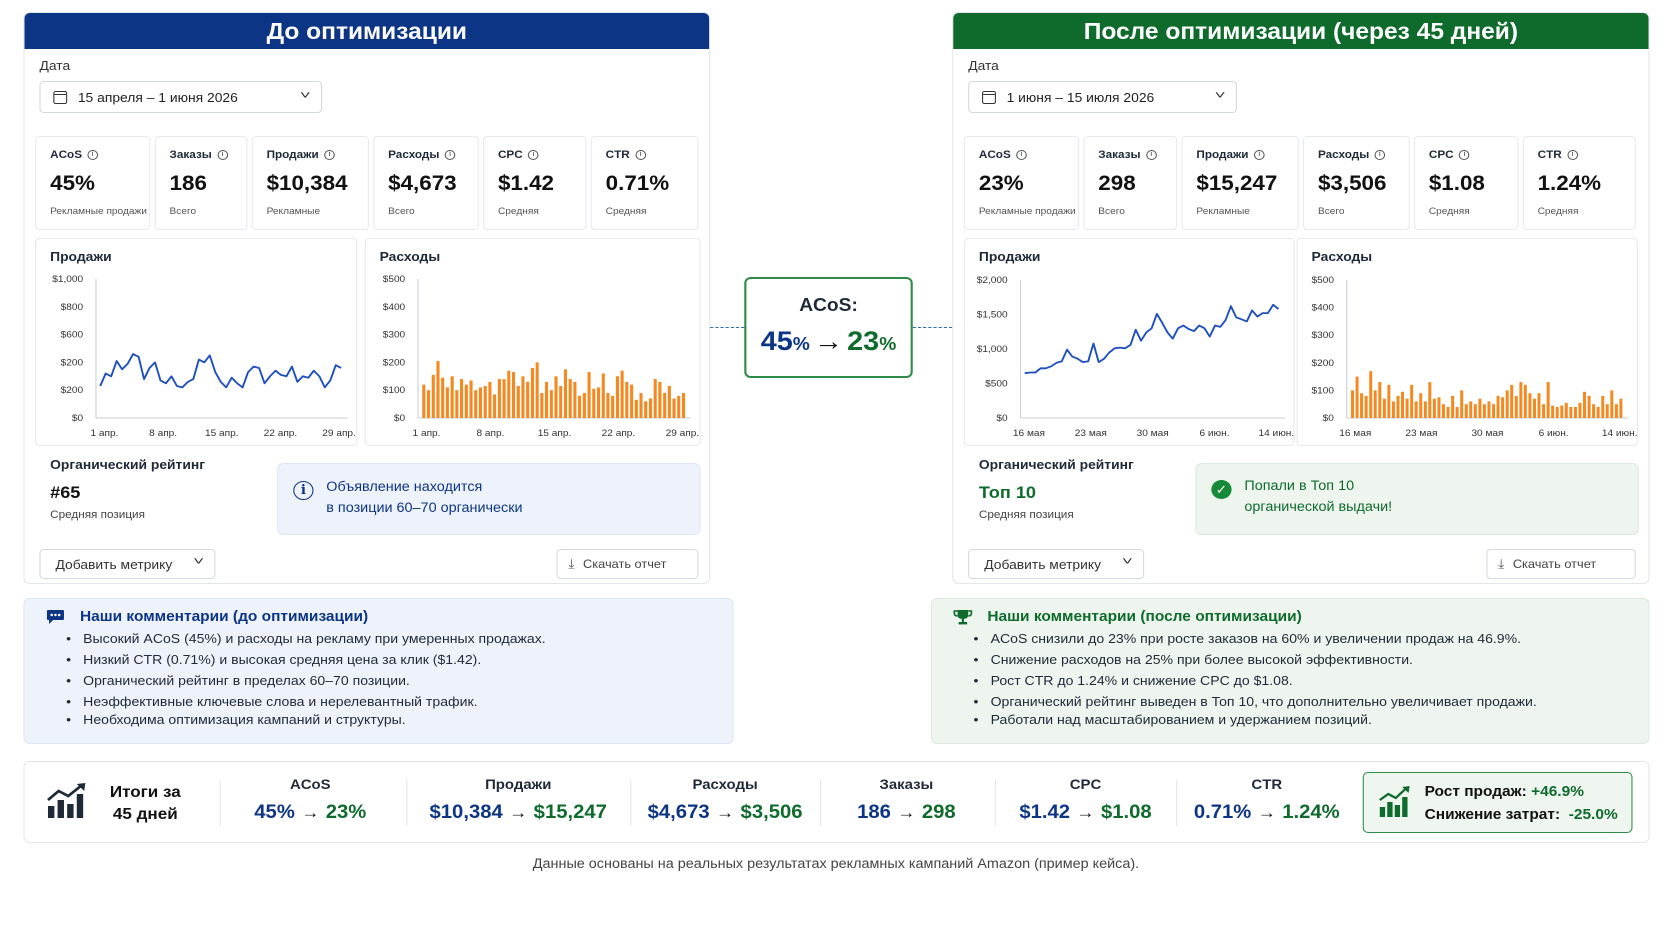  I want to click on x-tick-label: 30 мая, so click(1487, 433).